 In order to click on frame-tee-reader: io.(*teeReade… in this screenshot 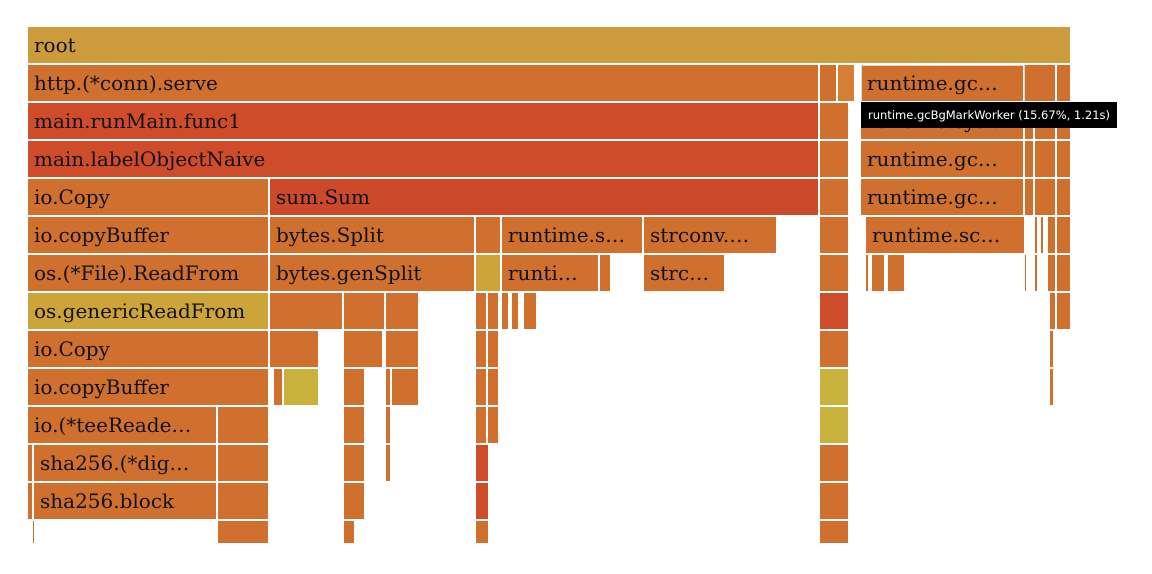, I will do `click(123, 426)`.